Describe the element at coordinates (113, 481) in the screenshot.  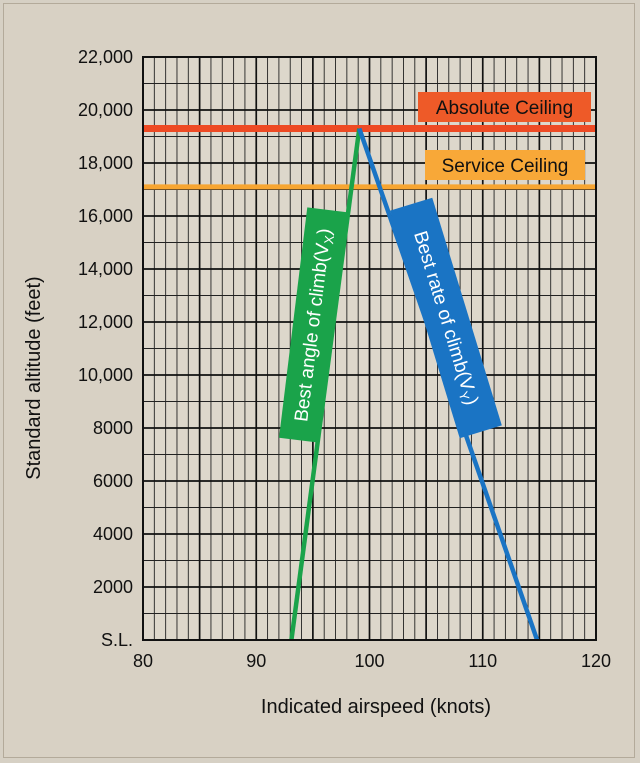
I see `y-tick-label: 6000` at that location.